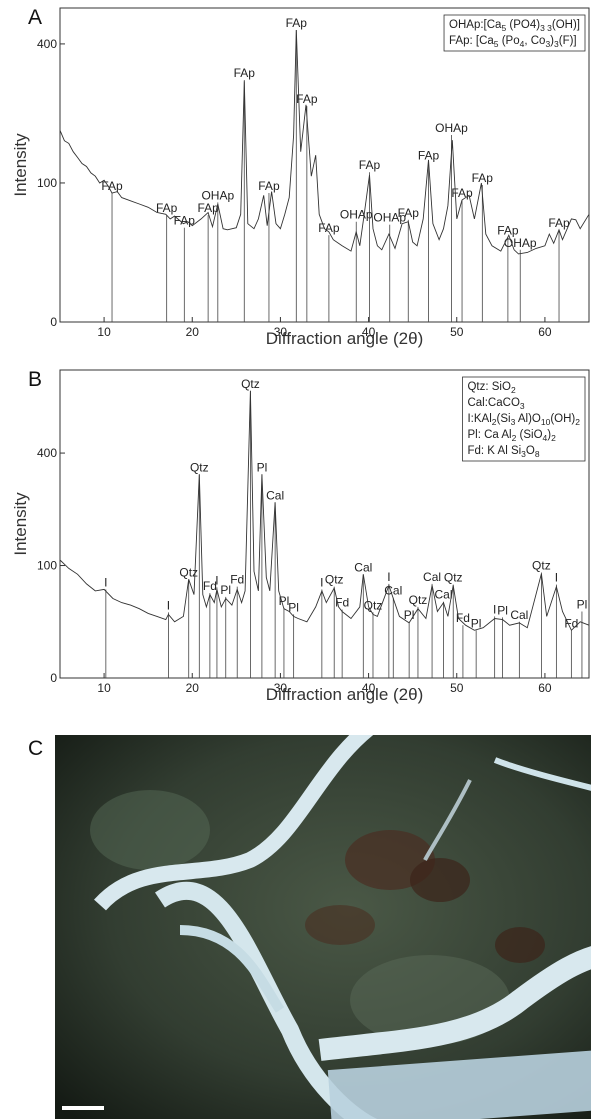 The image size is (591, 1119). What do you see at coordinates (546, 422) in the screenshot?
I see `legend-subscript: 10` at bounding box center [546, 422].